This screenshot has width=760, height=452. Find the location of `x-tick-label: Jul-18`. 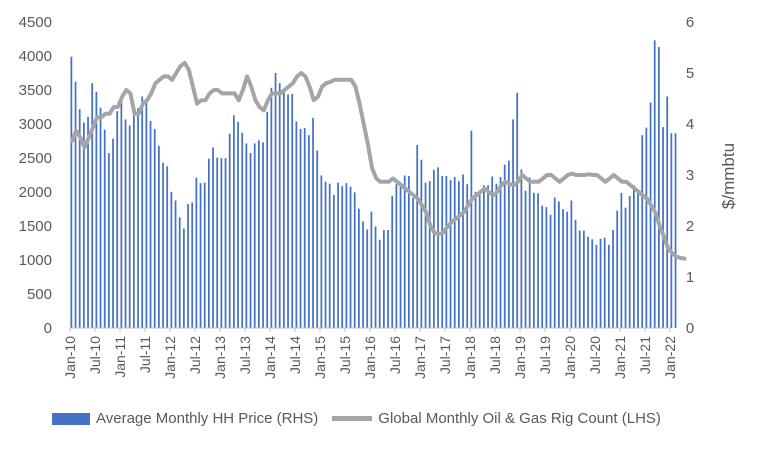

x-tick-label: Jul-18 is located at coordinates (495, 355).